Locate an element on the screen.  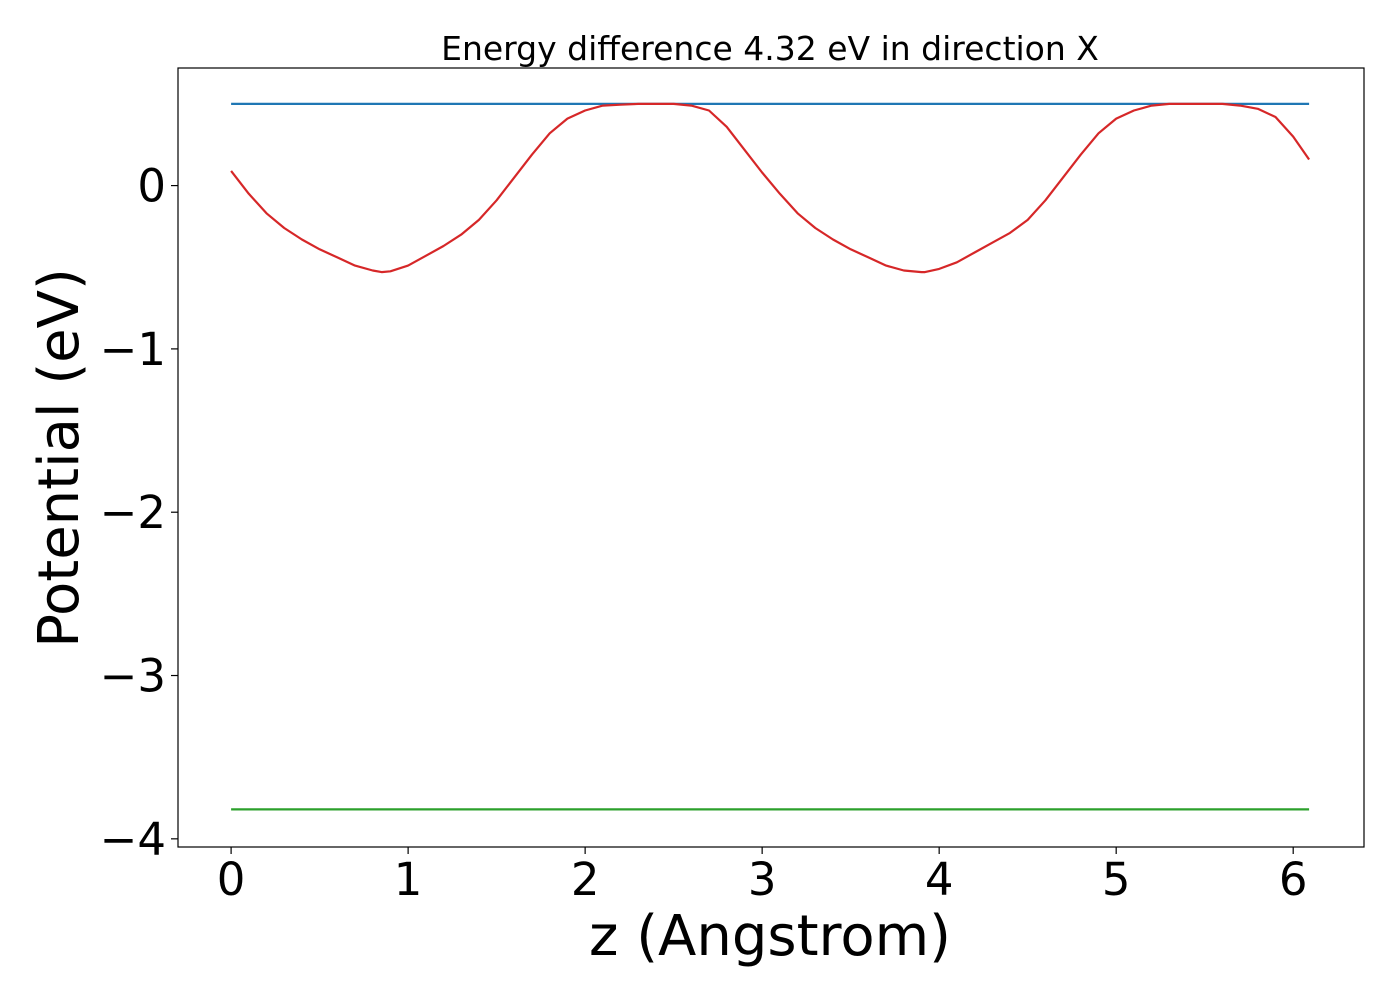
x-tick-label: 0 is located at coordinates (231, 879).